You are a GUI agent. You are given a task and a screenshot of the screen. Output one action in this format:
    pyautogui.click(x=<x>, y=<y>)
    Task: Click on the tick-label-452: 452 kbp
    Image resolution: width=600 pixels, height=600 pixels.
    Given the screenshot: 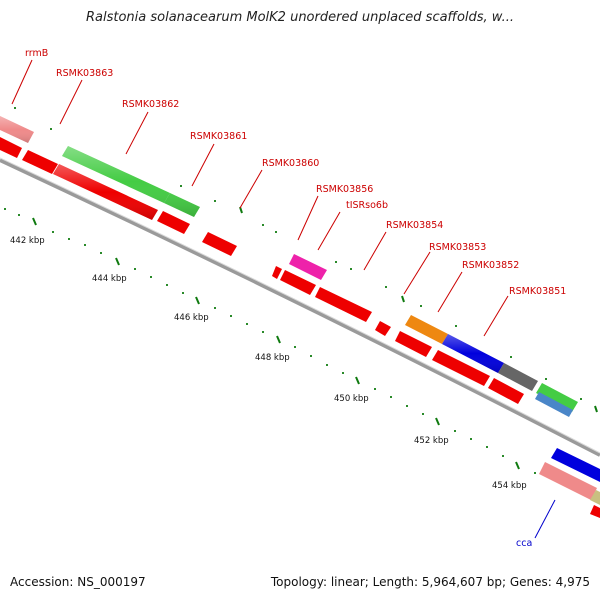 What is the action you would take?
    pyautogui.click(x=431, y=441)
    